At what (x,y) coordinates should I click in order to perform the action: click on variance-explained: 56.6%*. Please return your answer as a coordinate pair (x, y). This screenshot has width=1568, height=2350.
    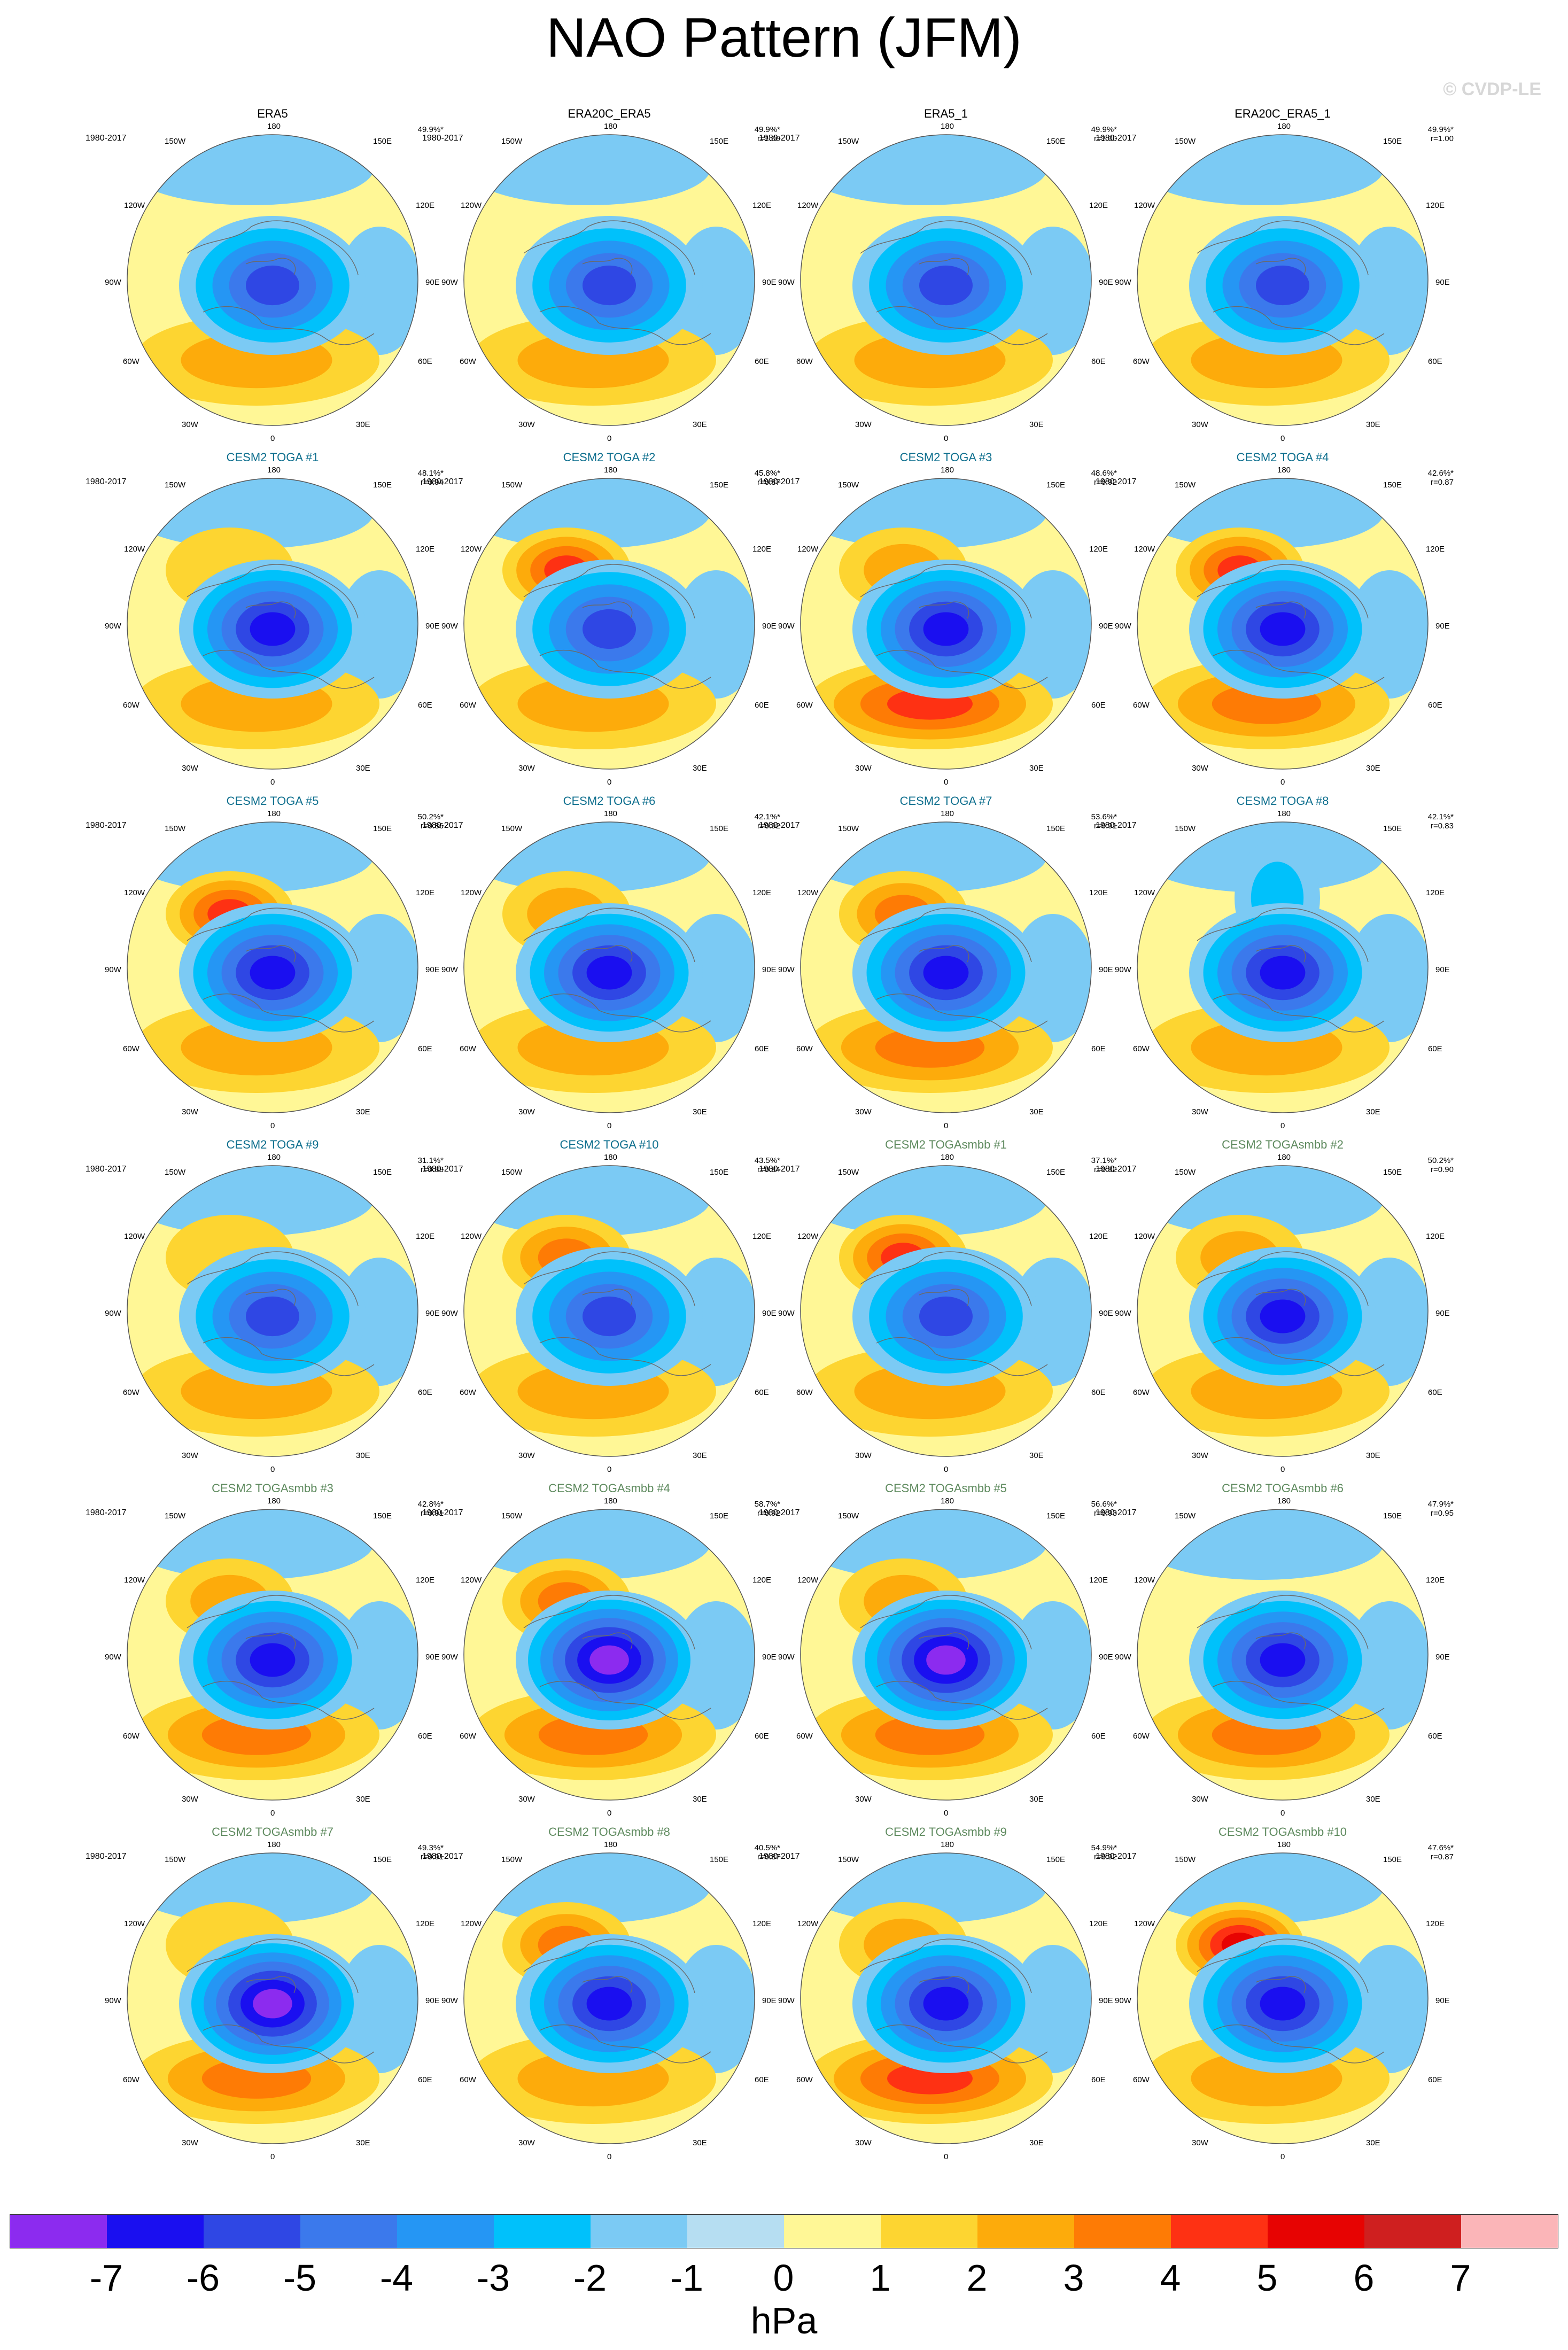
    Looking at the image, I should click on (1104, 1504).